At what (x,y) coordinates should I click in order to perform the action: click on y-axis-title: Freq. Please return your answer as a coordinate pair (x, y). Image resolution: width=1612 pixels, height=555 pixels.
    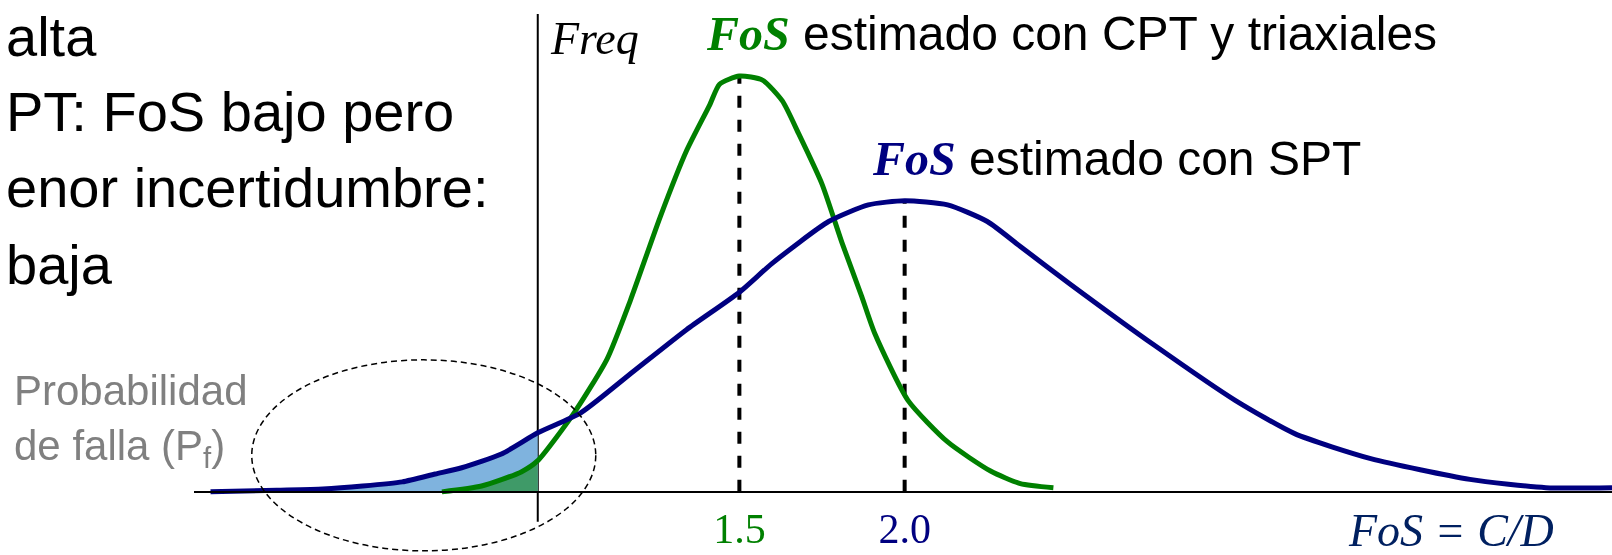
    Looking at the image, I should click on (594, 38).